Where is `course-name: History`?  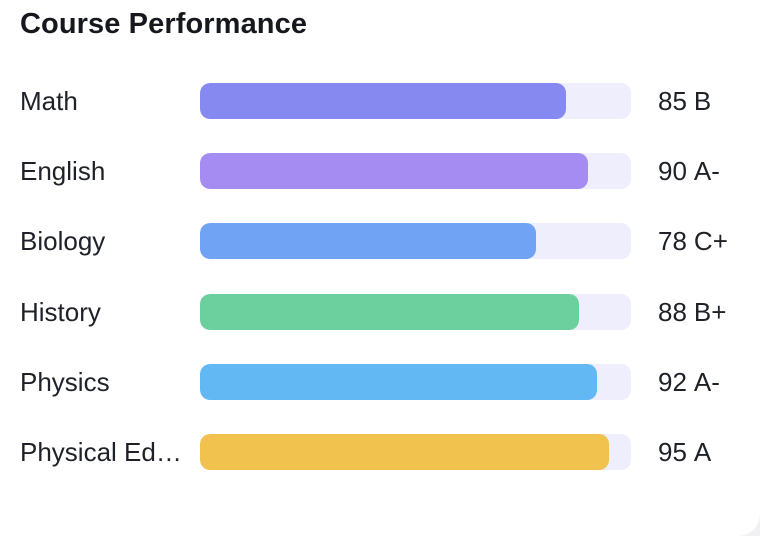
course-name: History is located at coordinates (60, 311).